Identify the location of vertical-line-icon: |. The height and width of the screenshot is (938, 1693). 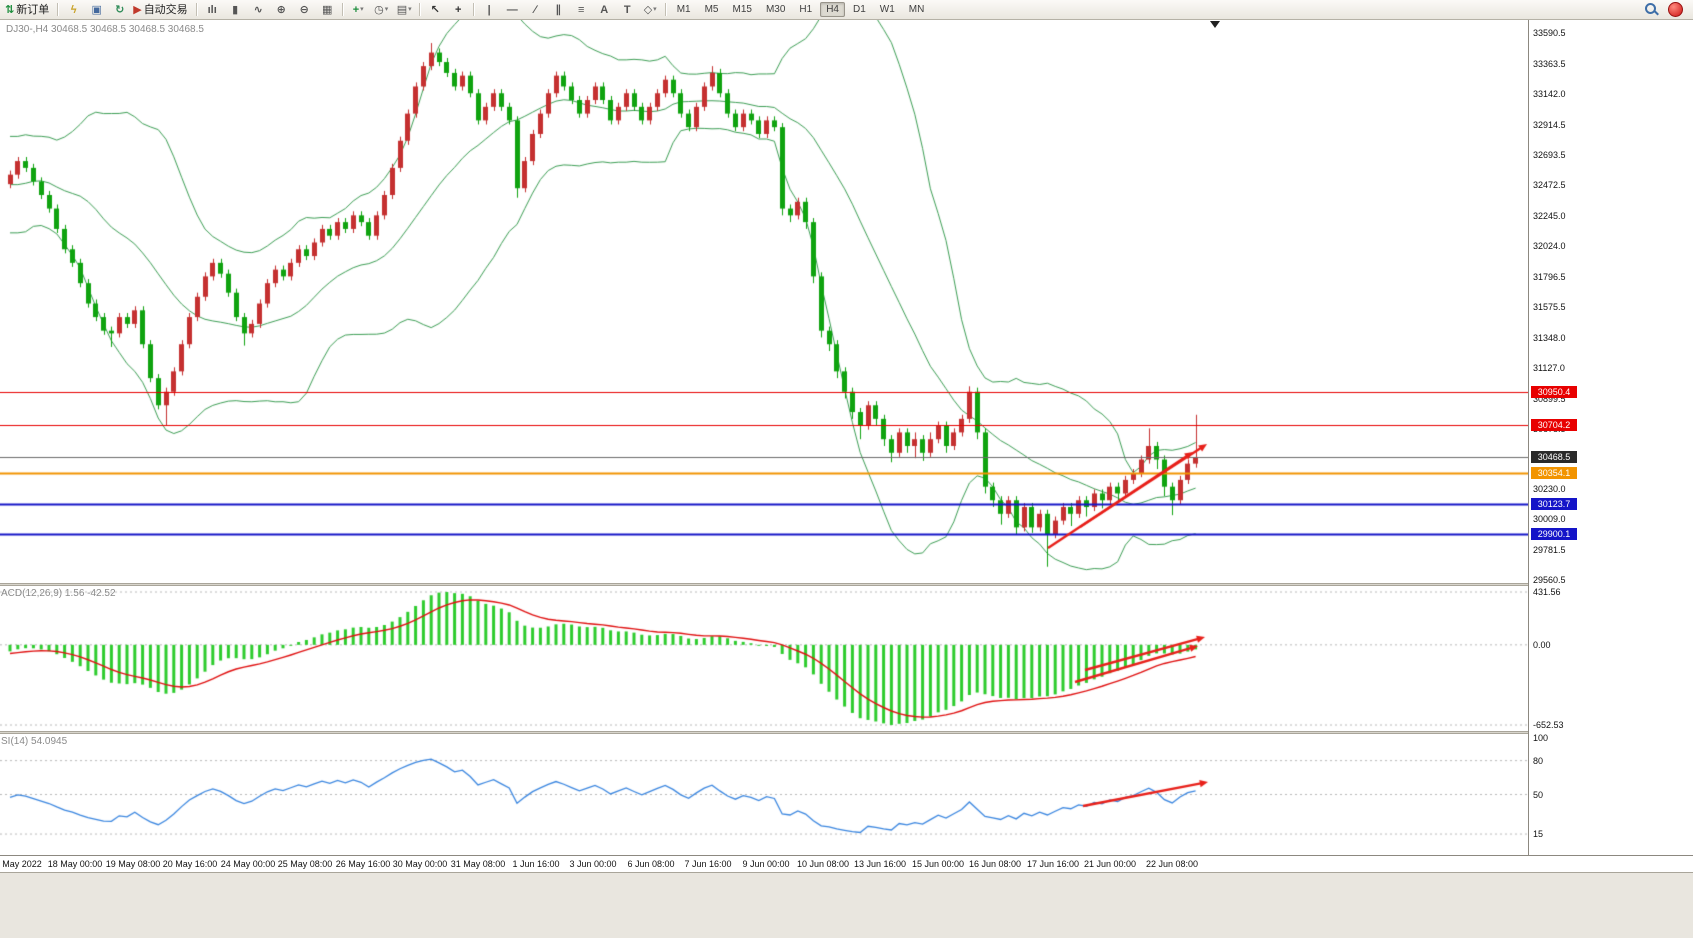
(489, 10).